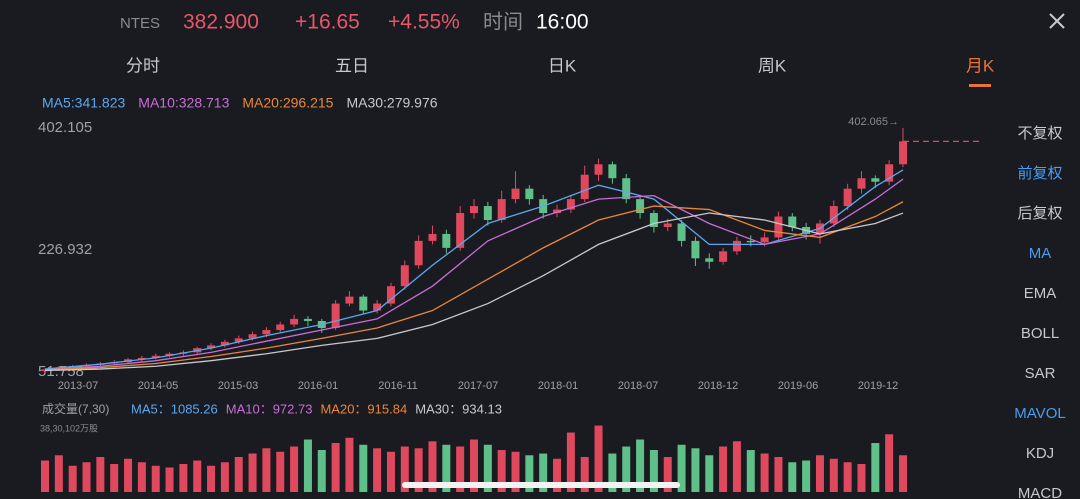 This screenshot has height=499, width=1080. What do you see at coordinates (478, 386) in the screenshot?
I see `x-tick-label: 2017-07` at bounding box center [478, 386].